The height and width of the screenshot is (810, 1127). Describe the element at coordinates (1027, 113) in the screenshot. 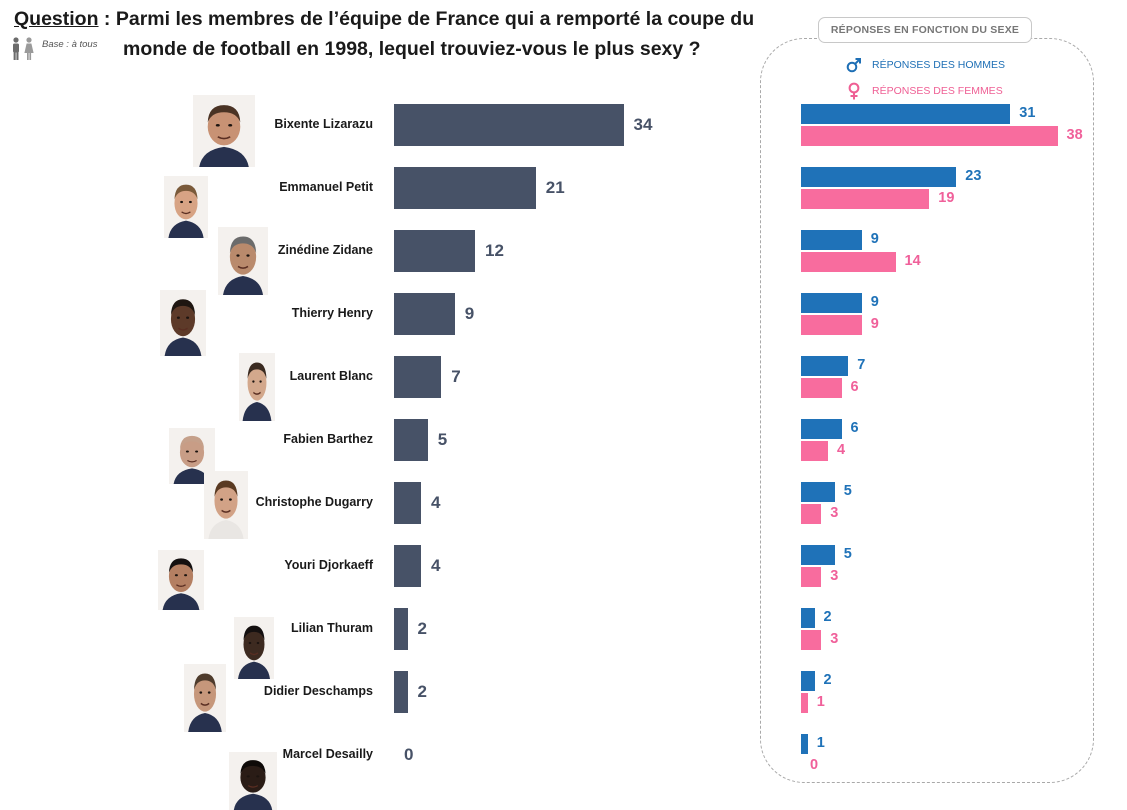

I see `men-value: 31` at that location.